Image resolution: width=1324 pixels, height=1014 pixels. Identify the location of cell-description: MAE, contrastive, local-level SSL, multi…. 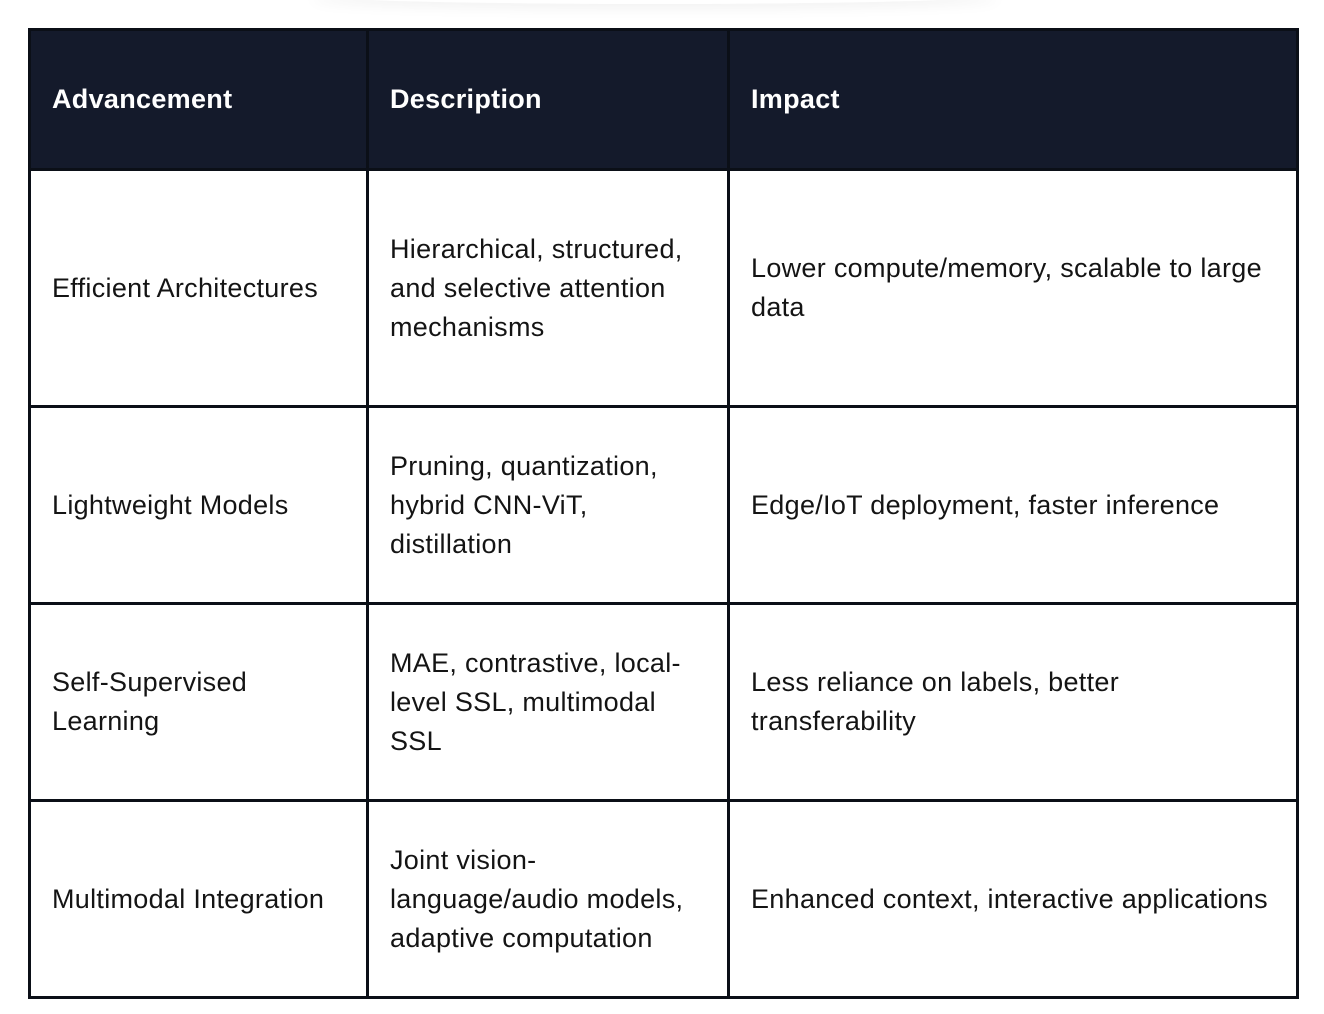
(548, 702).